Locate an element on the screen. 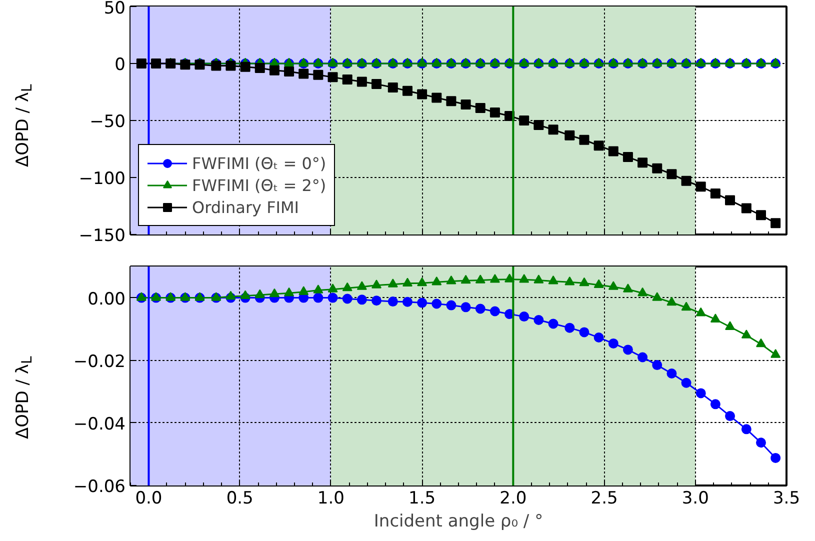  x-tick-label: 0.0 is located at coordinates (148, 498).